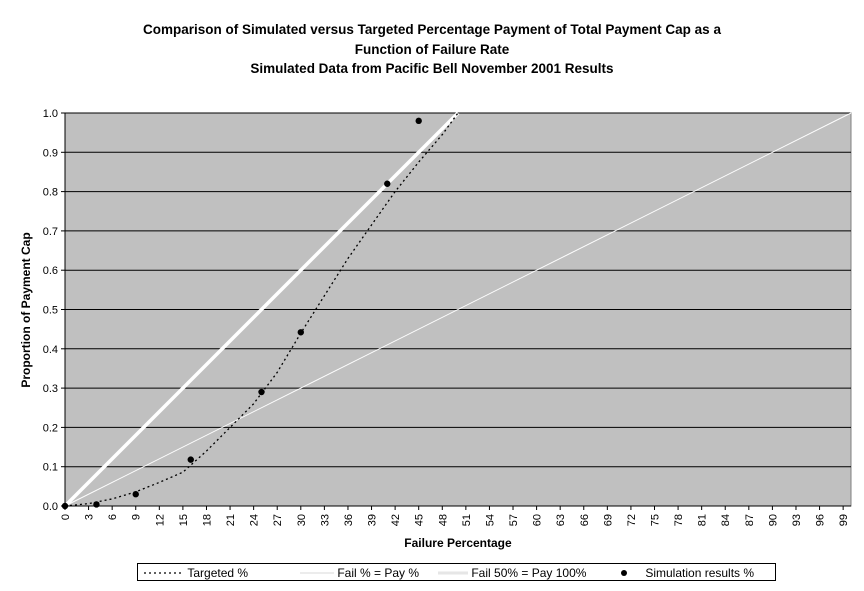 The image size is (864, 591). Describe the element at coordinates (137, 517) in the screenshot. I see `x-tick-label: 9` at that location.